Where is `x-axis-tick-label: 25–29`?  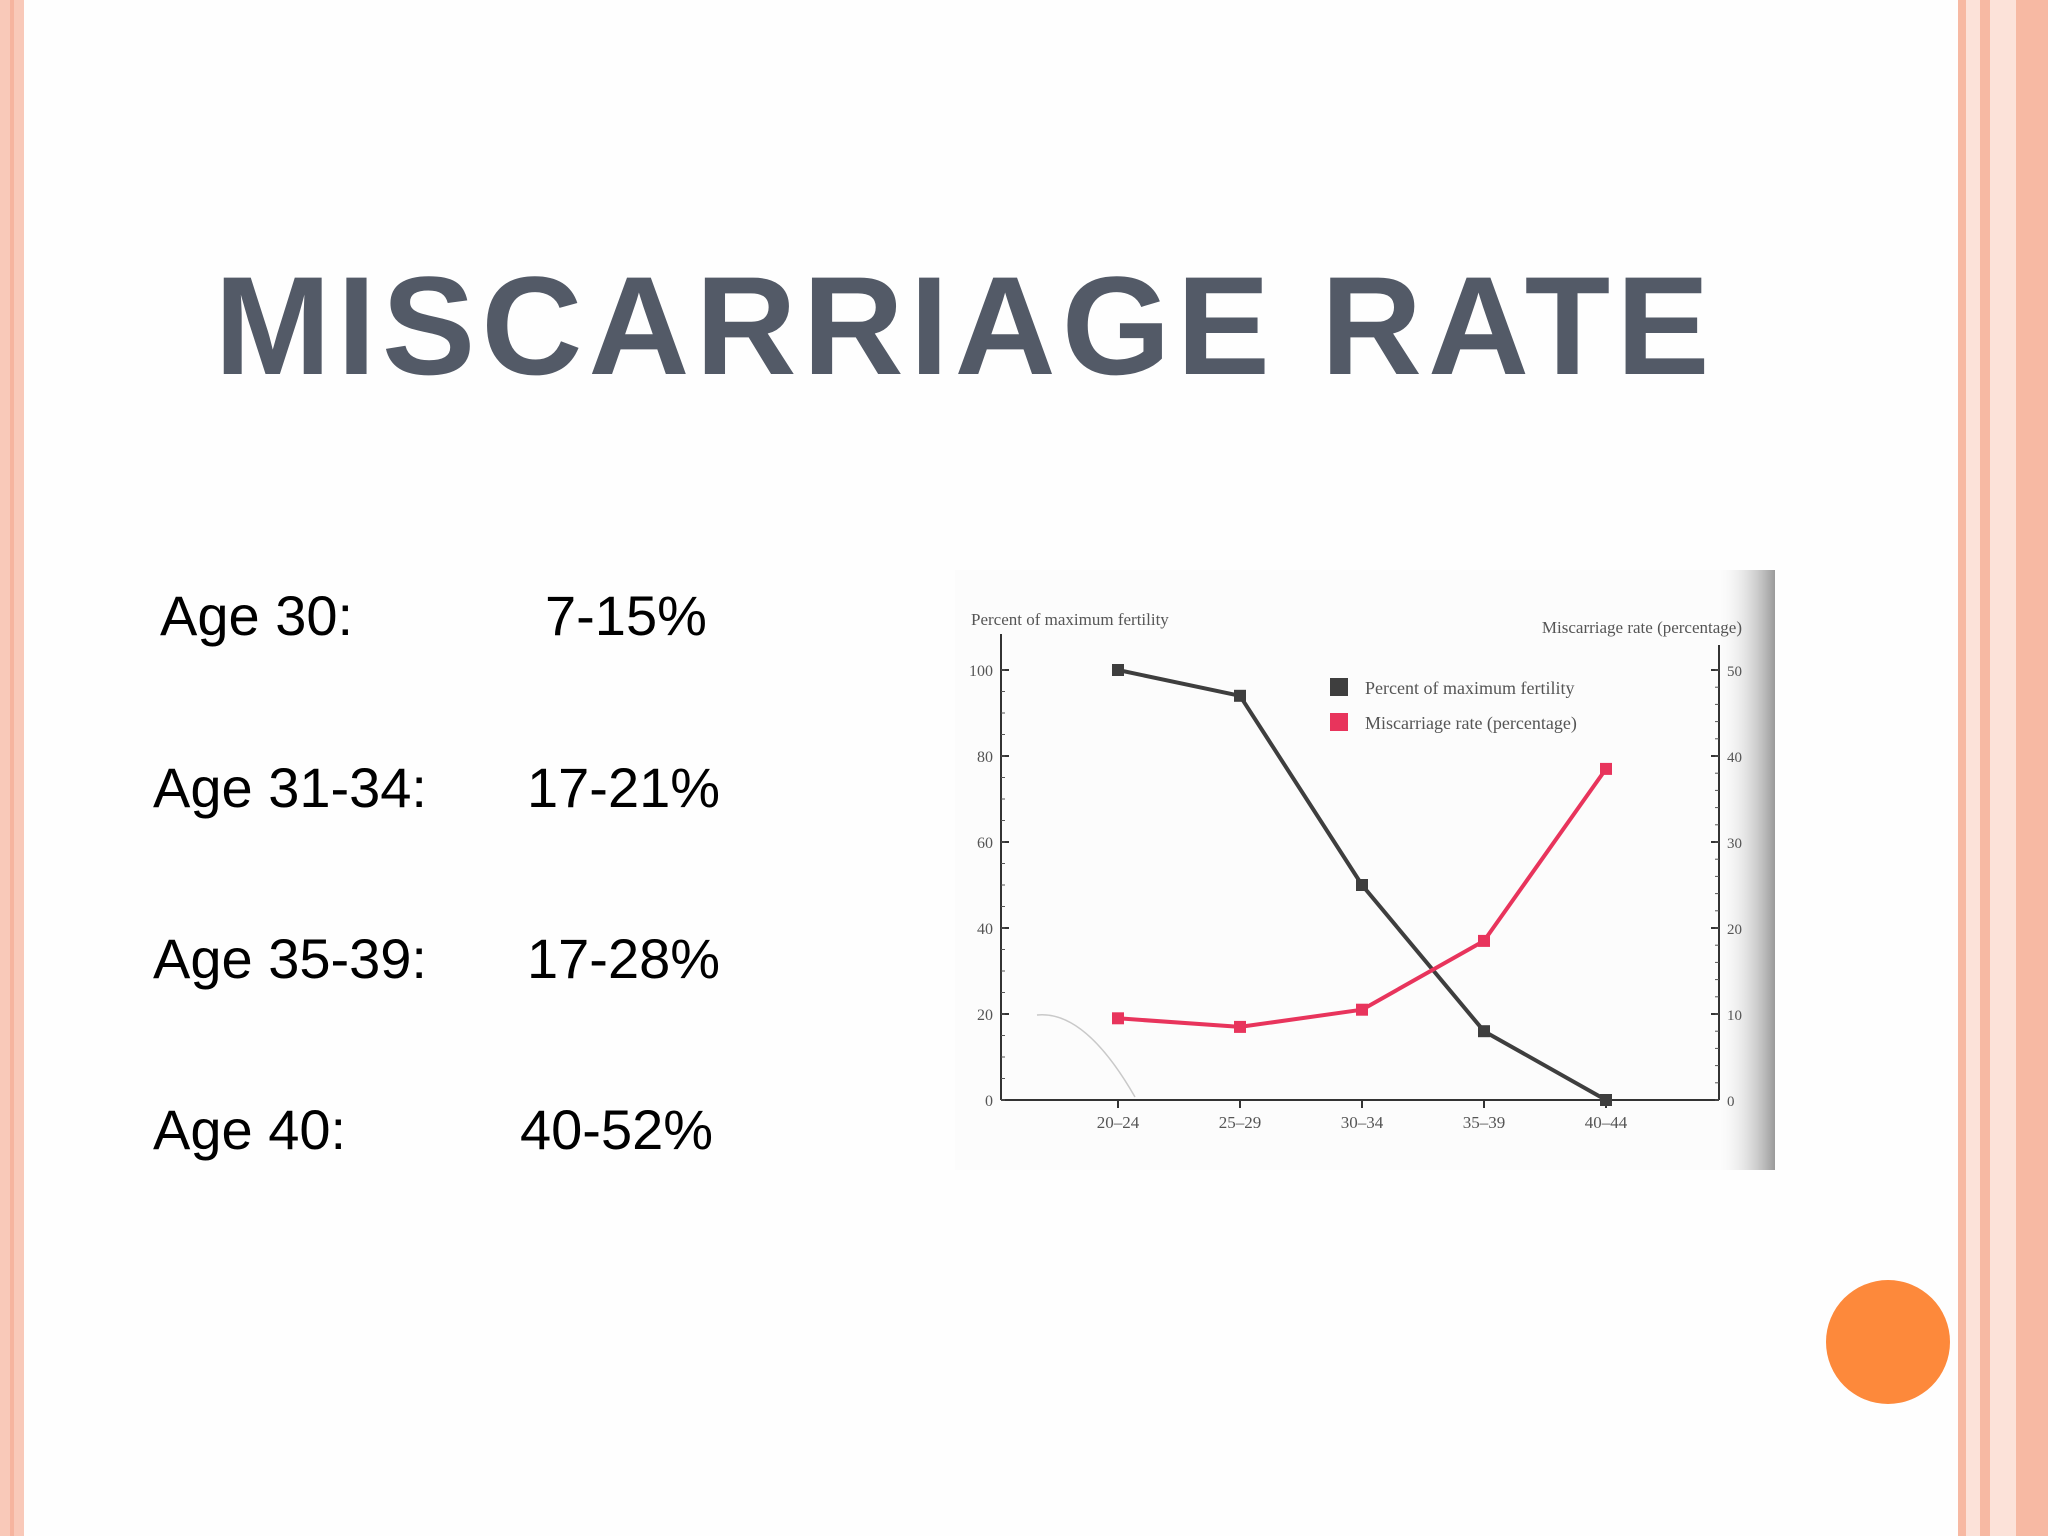
x-axis-tick-label: 25–29 is located at coordinates (1240, 1122).